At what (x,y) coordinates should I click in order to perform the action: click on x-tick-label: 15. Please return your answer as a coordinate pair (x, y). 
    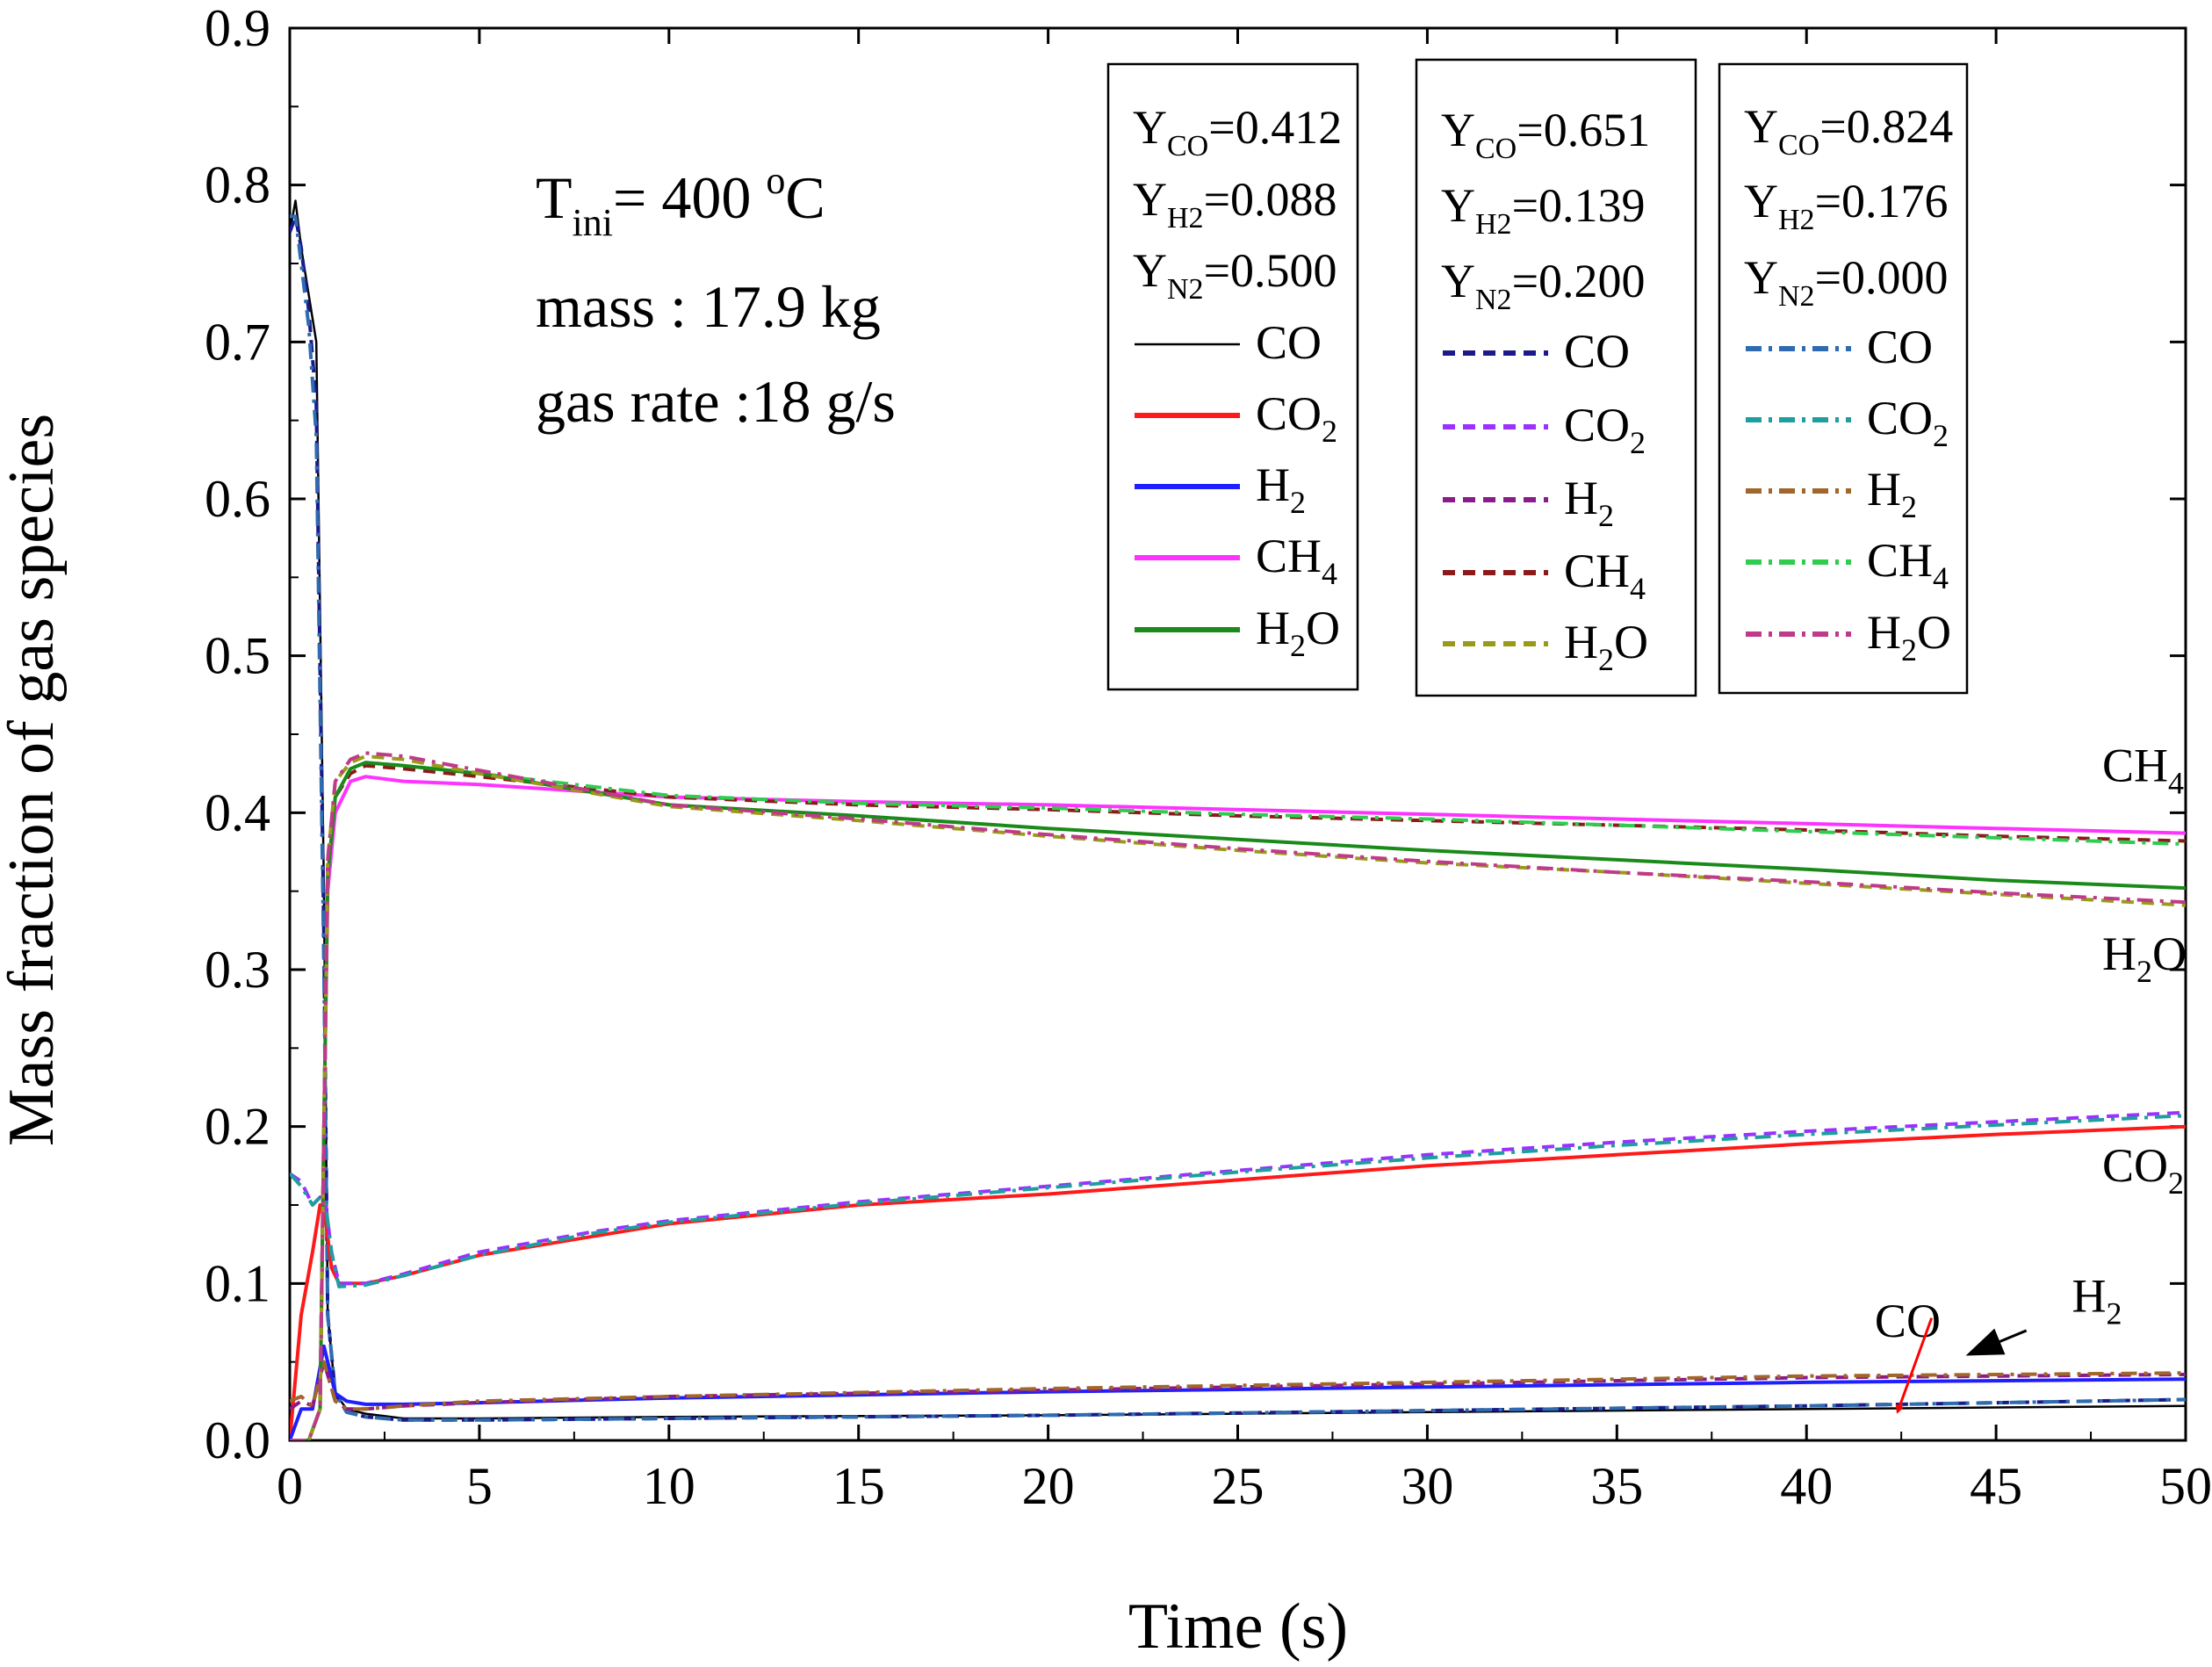
    Looking at the image, I should click on (858, 1486).